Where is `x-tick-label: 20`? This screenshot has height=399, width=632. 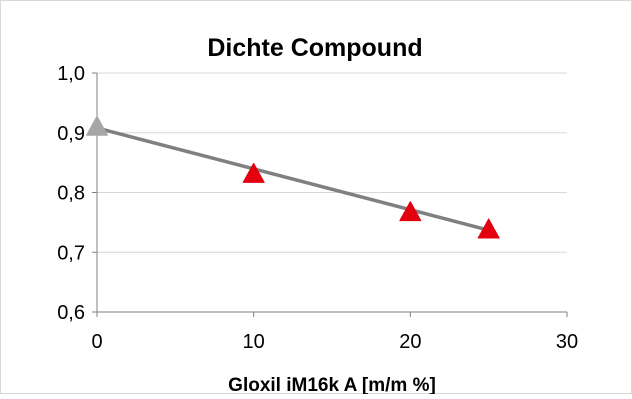 x-tick-label: 20 is located at coordinates (410, 342).